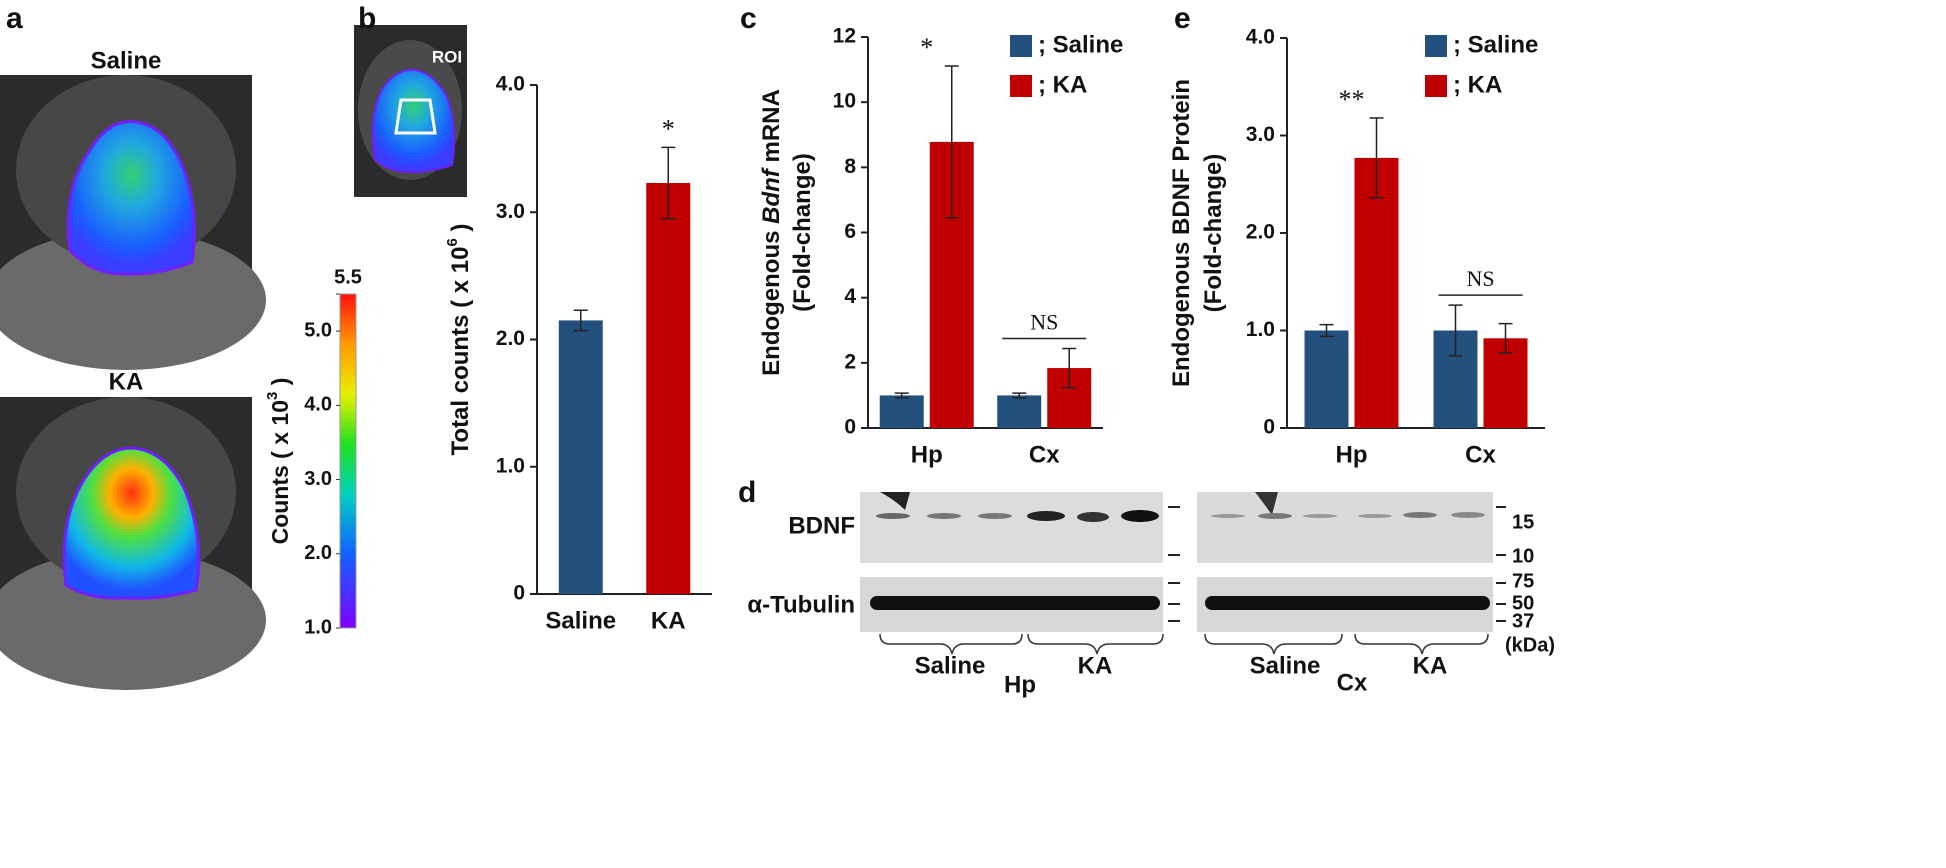 This screenshot has width=1946, height=868. What do you see at coordinates (821, 525) in the screenshot?
I see `blot-row-label: BDNF` at bounding box center [821, 525].